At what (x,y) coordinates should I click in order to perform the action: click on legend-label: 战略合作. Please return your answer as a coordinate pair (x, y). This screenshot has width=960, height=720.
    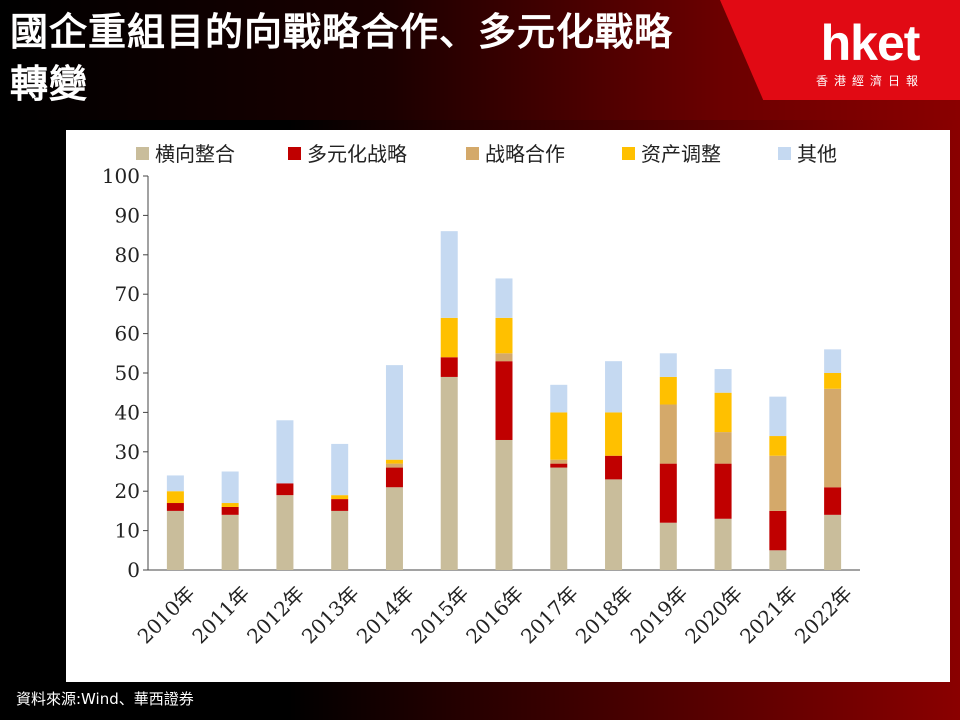
    Looking at the image, I should click on (525, 154).